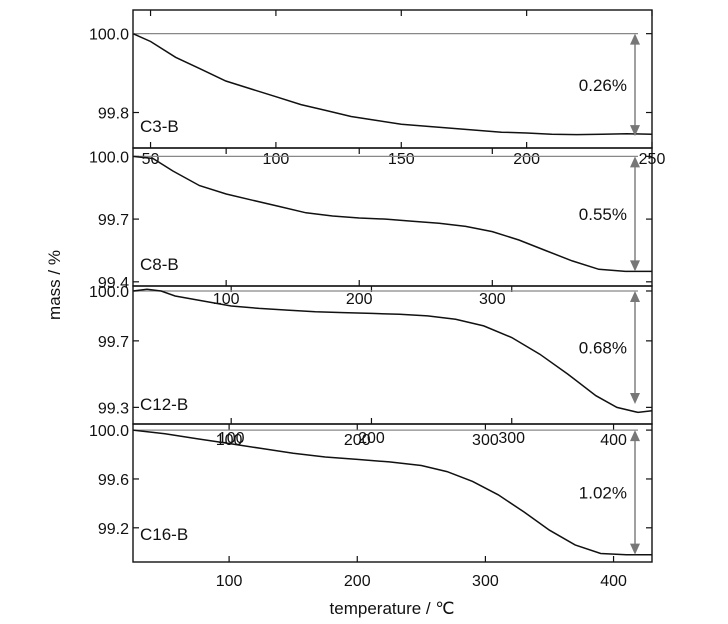 This screenshot has width=728, height=624. I want to click on y-tick-label: 99.3, so click(113, 408).